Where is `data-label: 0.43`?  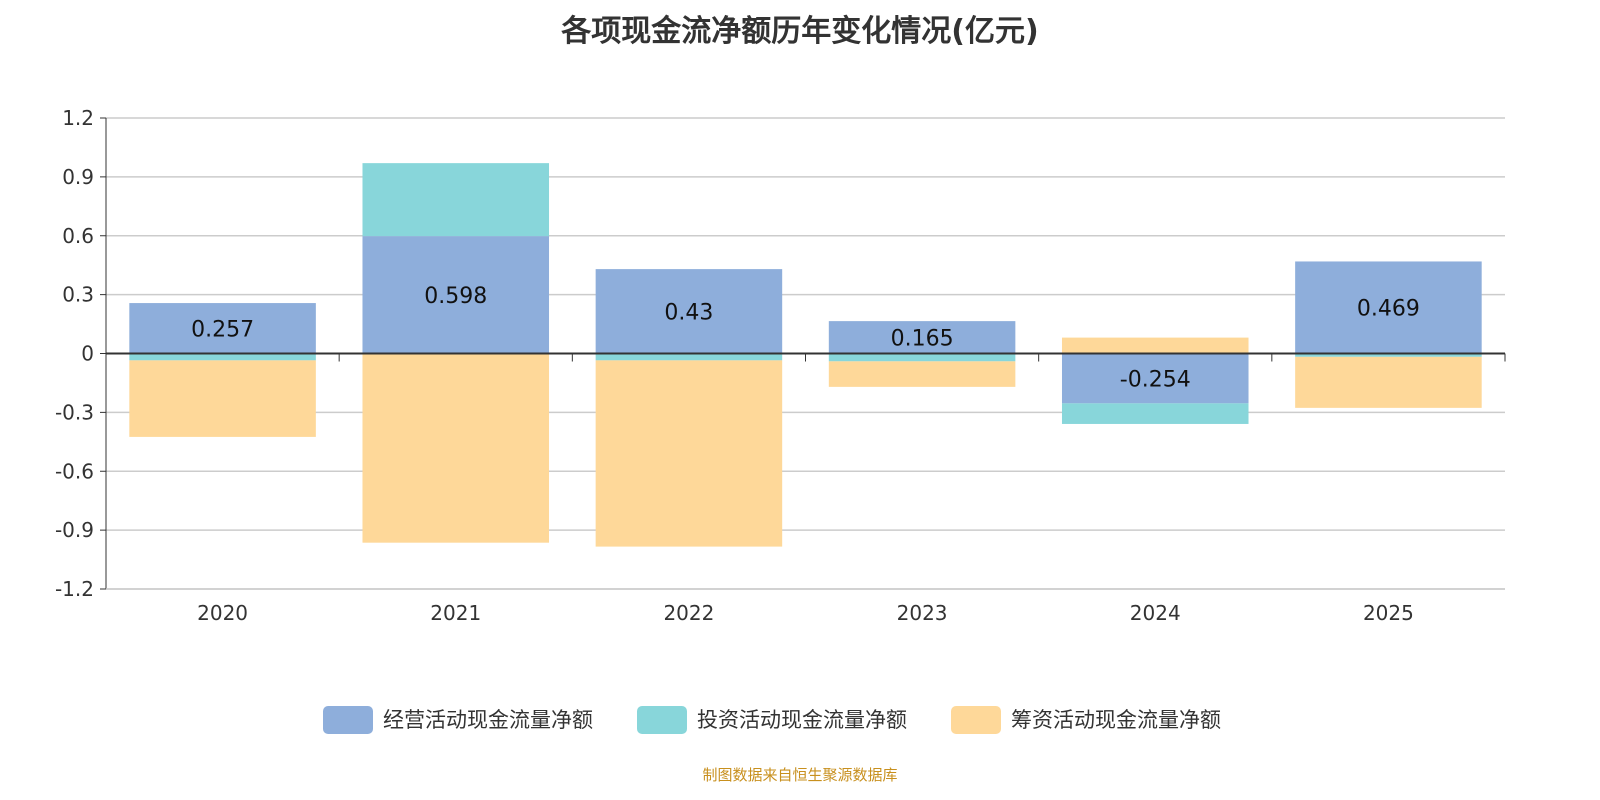 data-label: 0.43 is located at coordinates (688, 312).